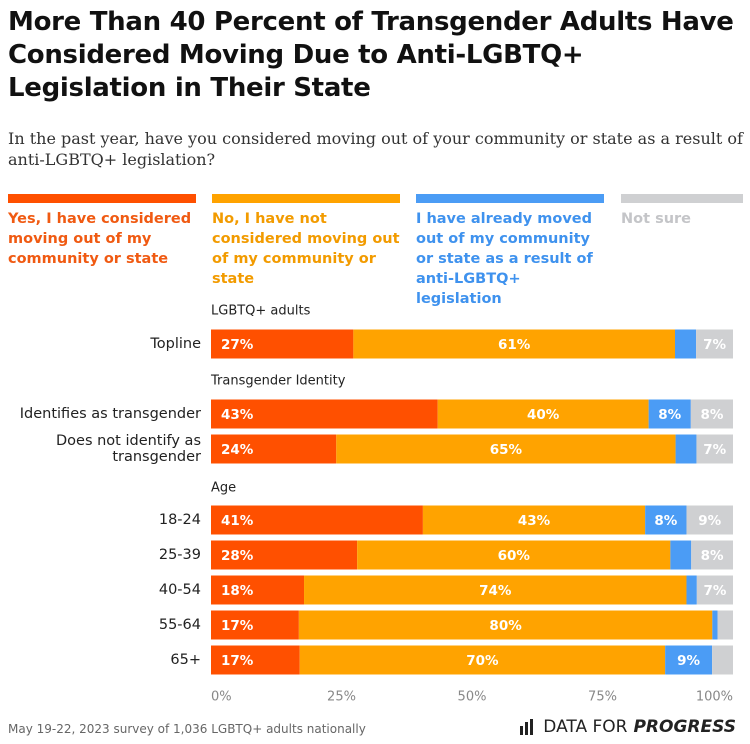 This screenshot has width=750, height=744. Describe the element at coordinates (602, 697) in the screenshot. I see `x-tick-label-3: 75%` at that location.